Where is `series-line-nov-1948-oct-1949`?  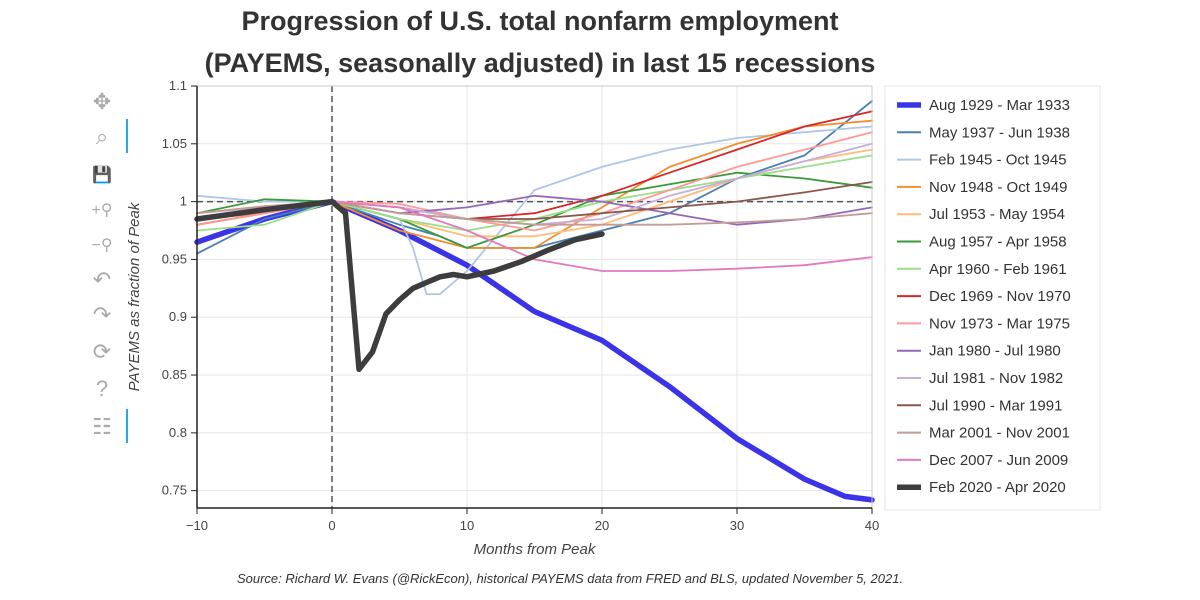
series-line-nov-1948-oct-1949 is located at coordinates (534, 184).